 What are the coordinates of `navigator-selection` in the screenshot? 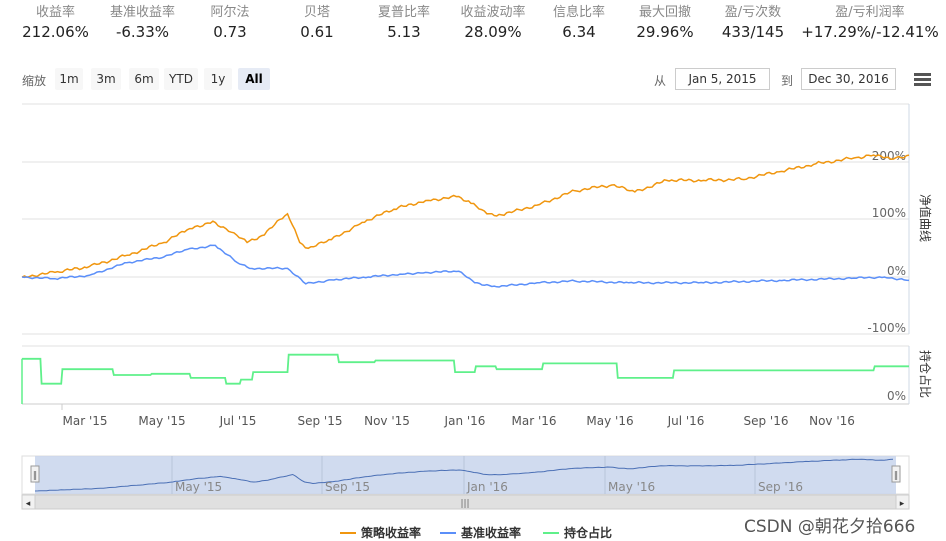 It's located at (465, 475).